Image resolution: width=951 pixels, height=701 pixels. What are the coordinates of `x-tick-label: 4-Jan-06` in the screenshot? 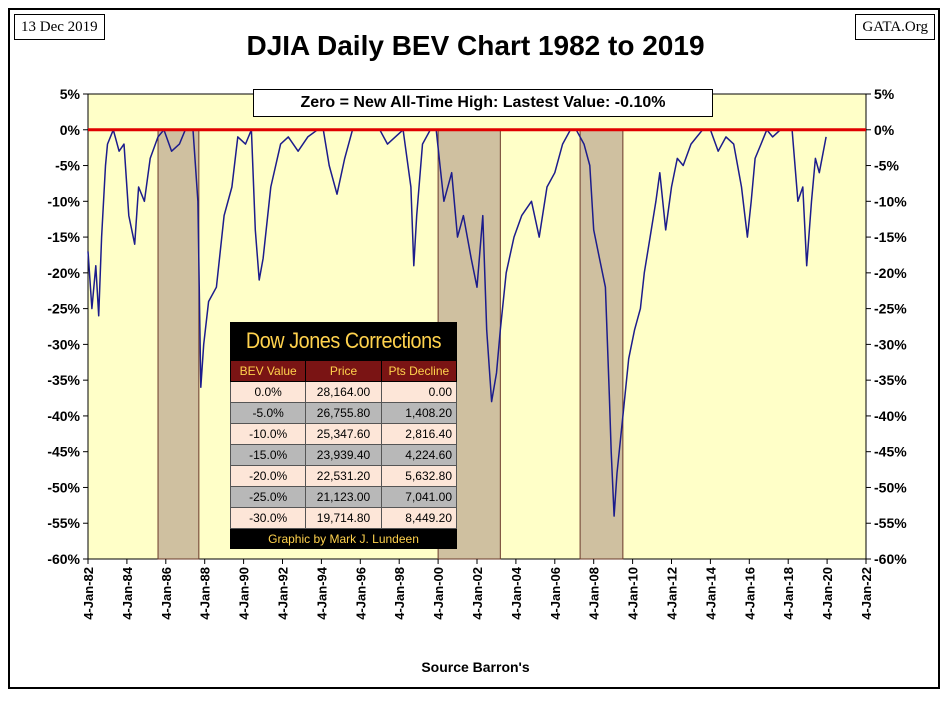 It's located at (555, 593).